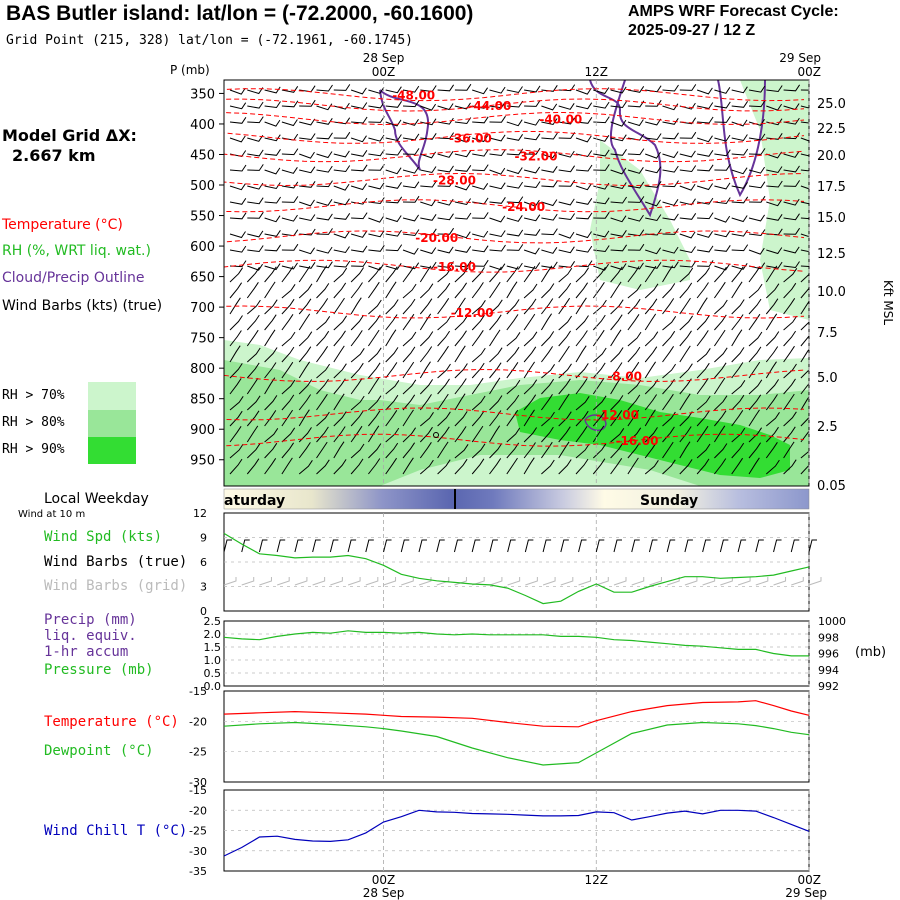  Describe the element at coordinates (831, 156) in the screenshot. I see `height-tick-label: 20.0` at that location.